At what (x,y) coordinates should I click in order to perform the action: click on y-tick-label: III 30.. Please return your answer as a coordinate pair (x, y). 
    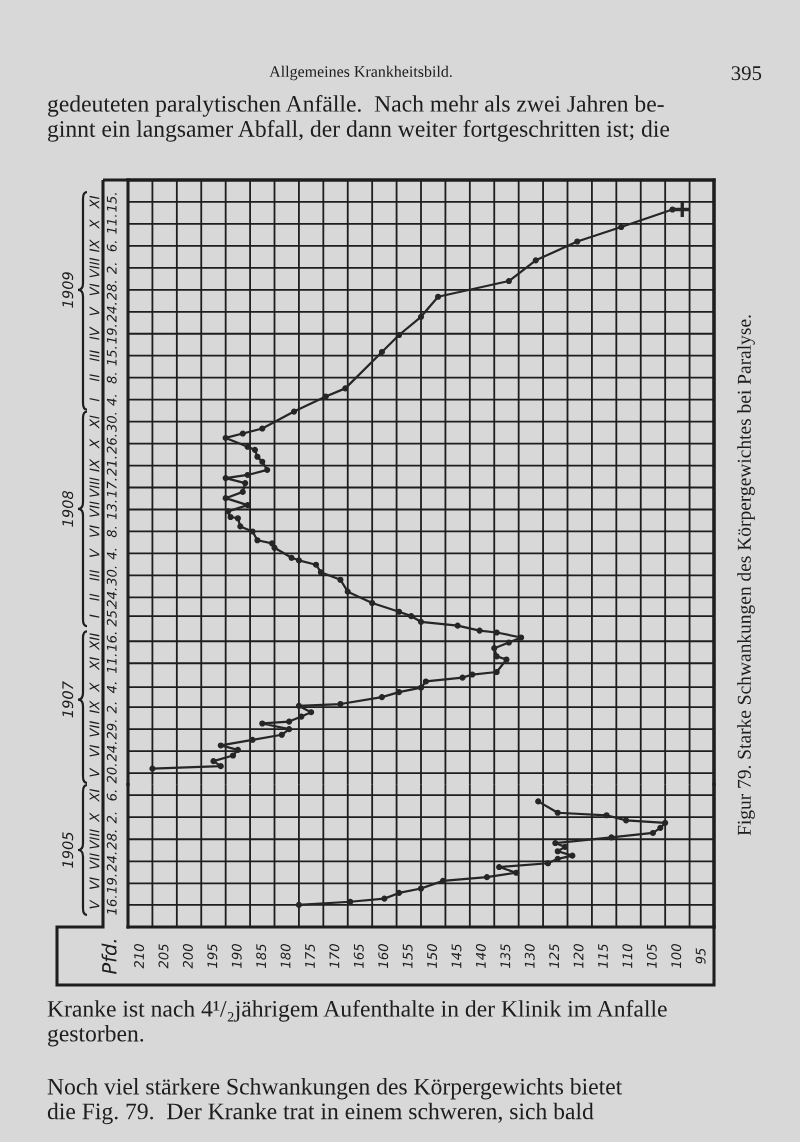
    Looking at the image, I should click on (103, 576).